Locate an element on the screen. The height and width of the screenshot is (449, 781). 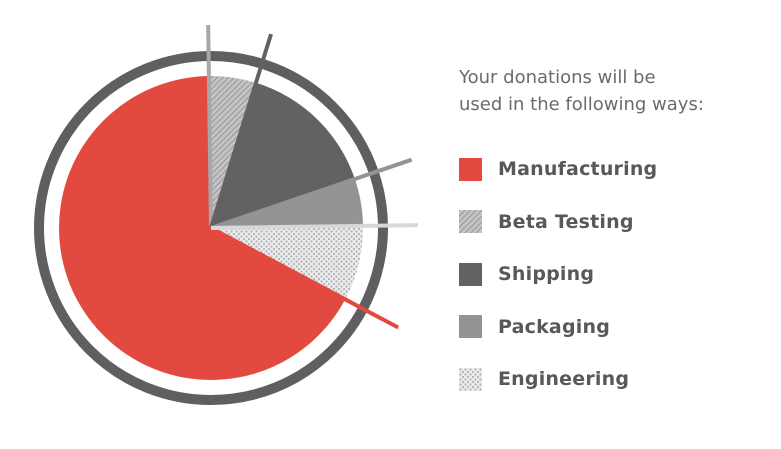
legend-item-engineering: Engineering is located at coordinates (558, 379).